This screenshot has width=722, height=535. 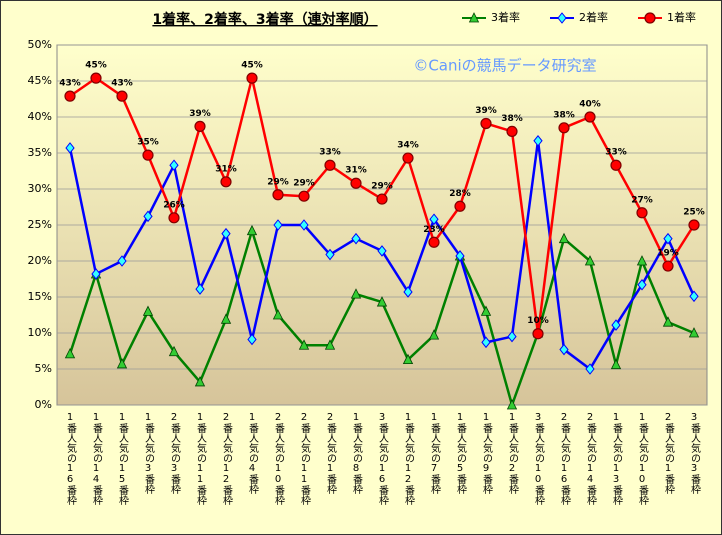 What do you see at coordinates (434, 230) in the screenshot?
I see `value-label: 23%` at bounding box center [434, 230].